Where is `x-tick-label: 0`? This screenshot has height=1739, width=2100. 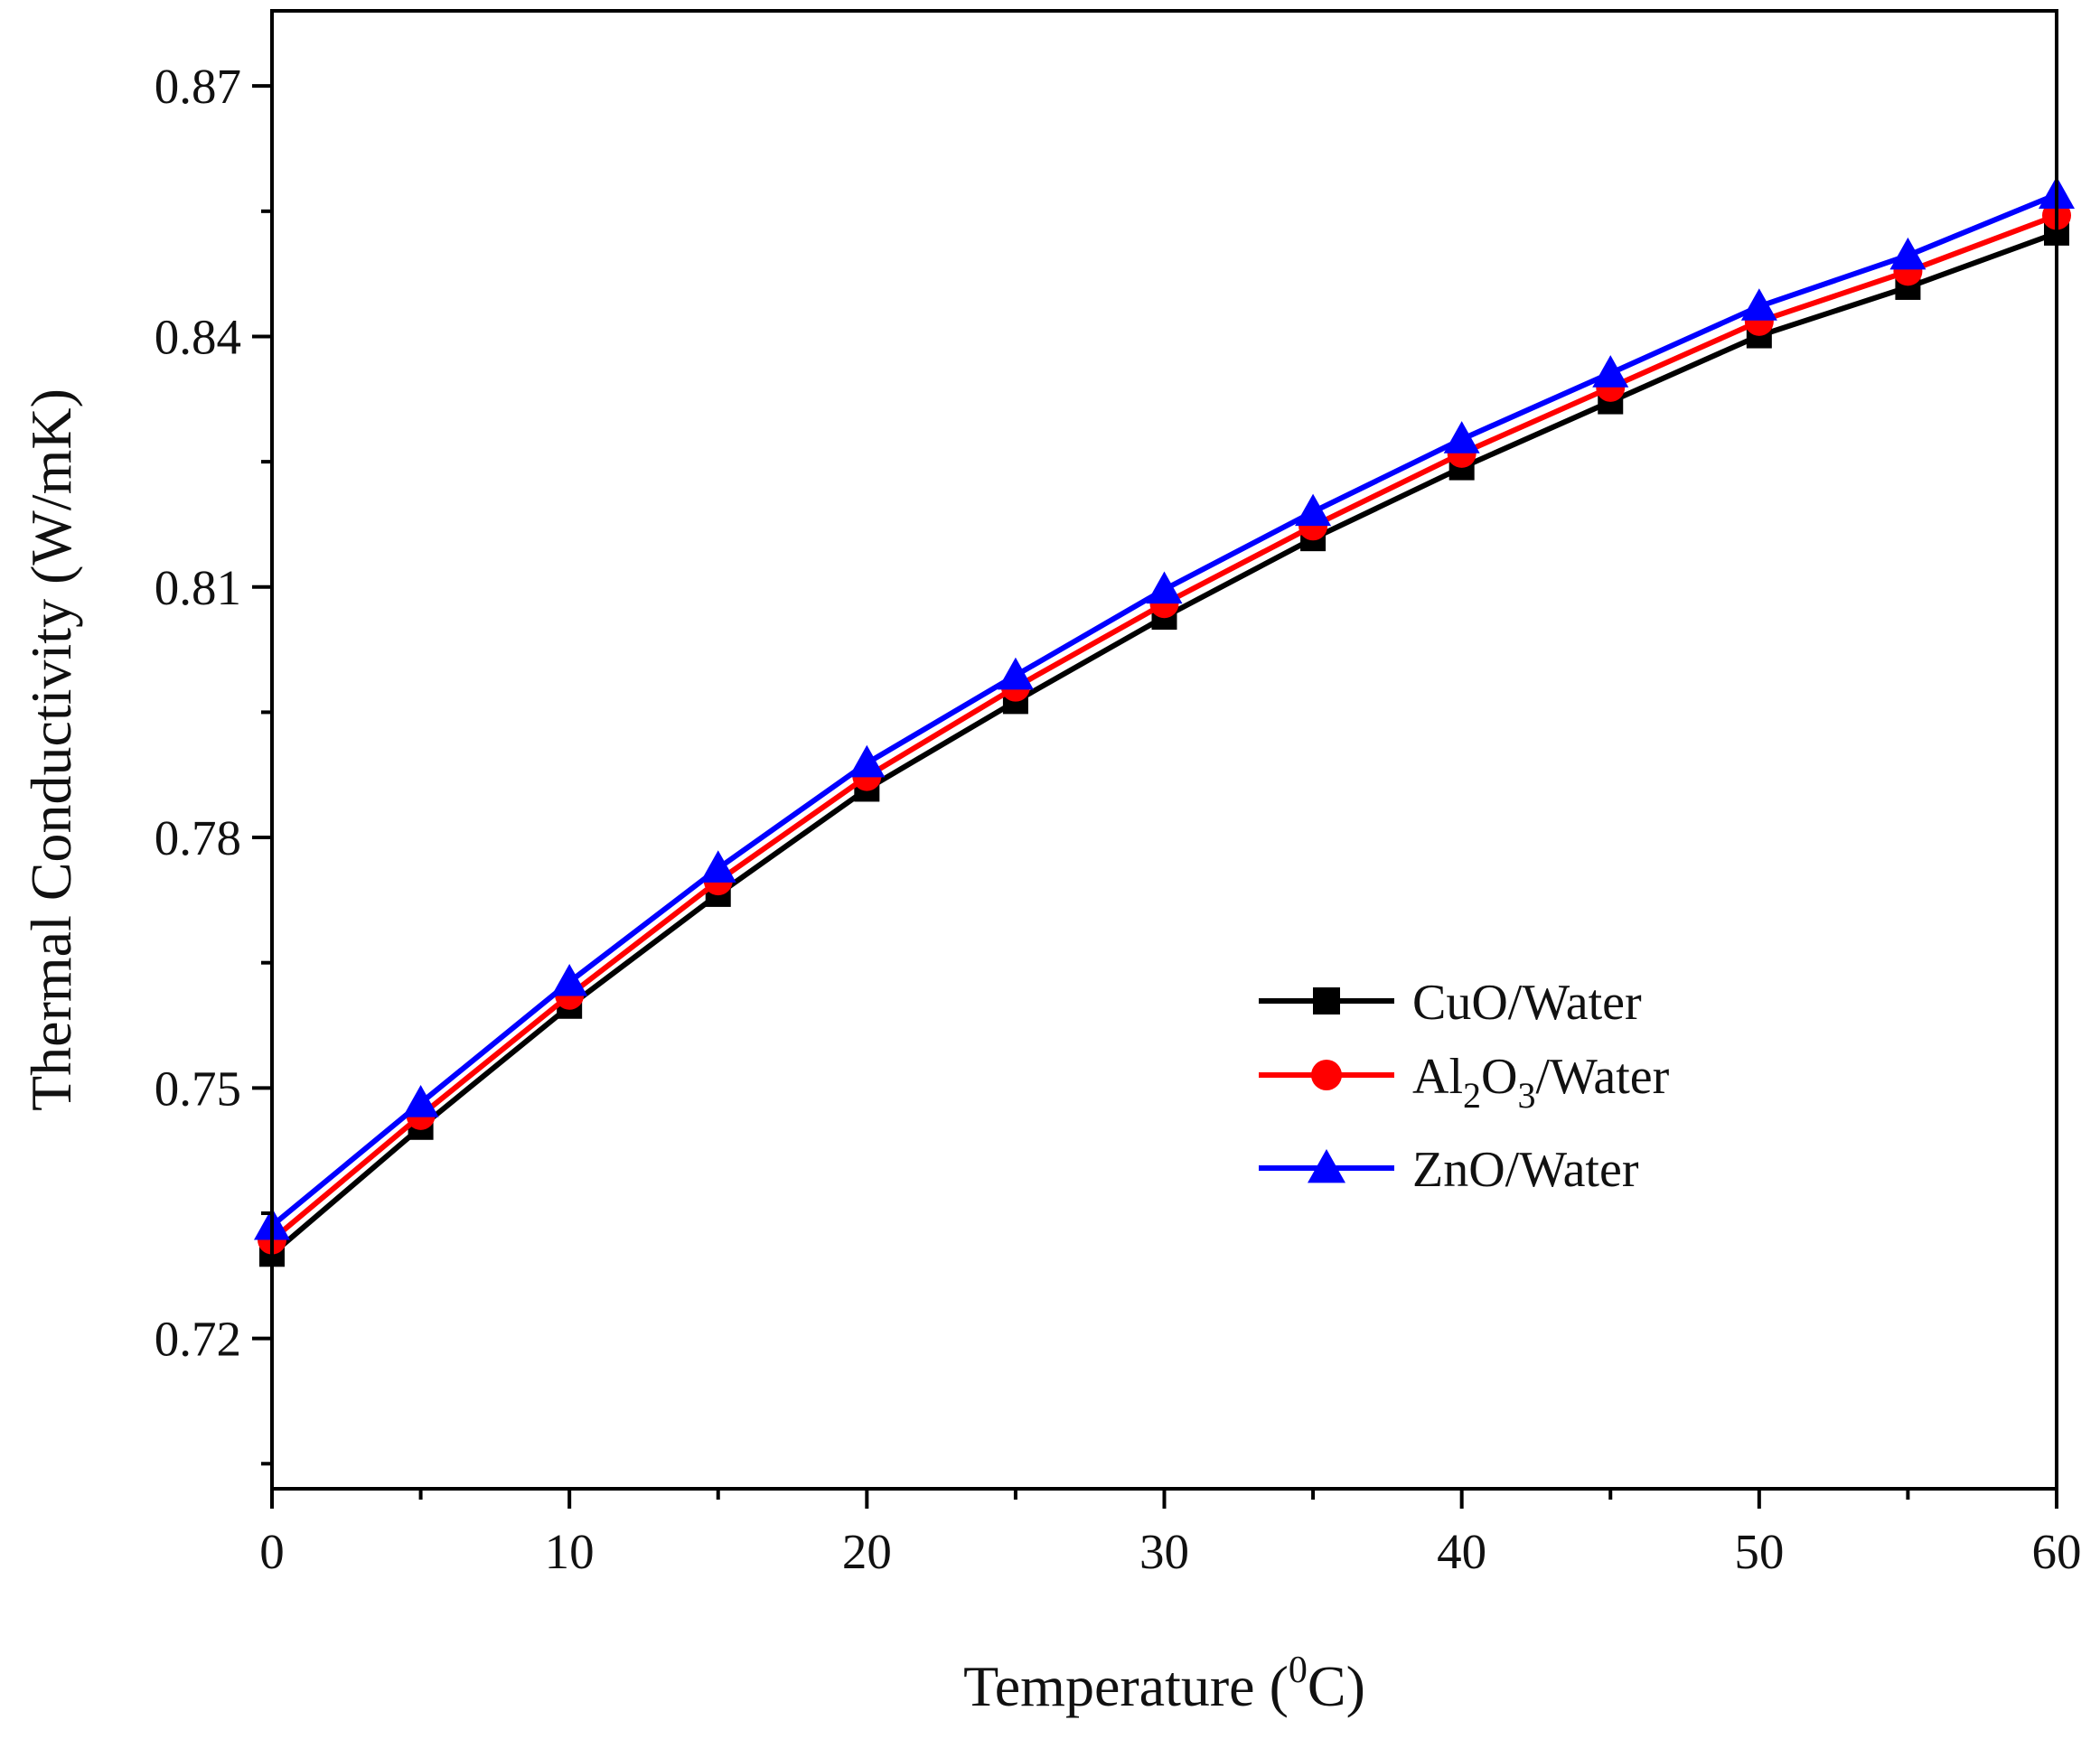 x-tick-label: 0 is located at coordinates (272, 1551).